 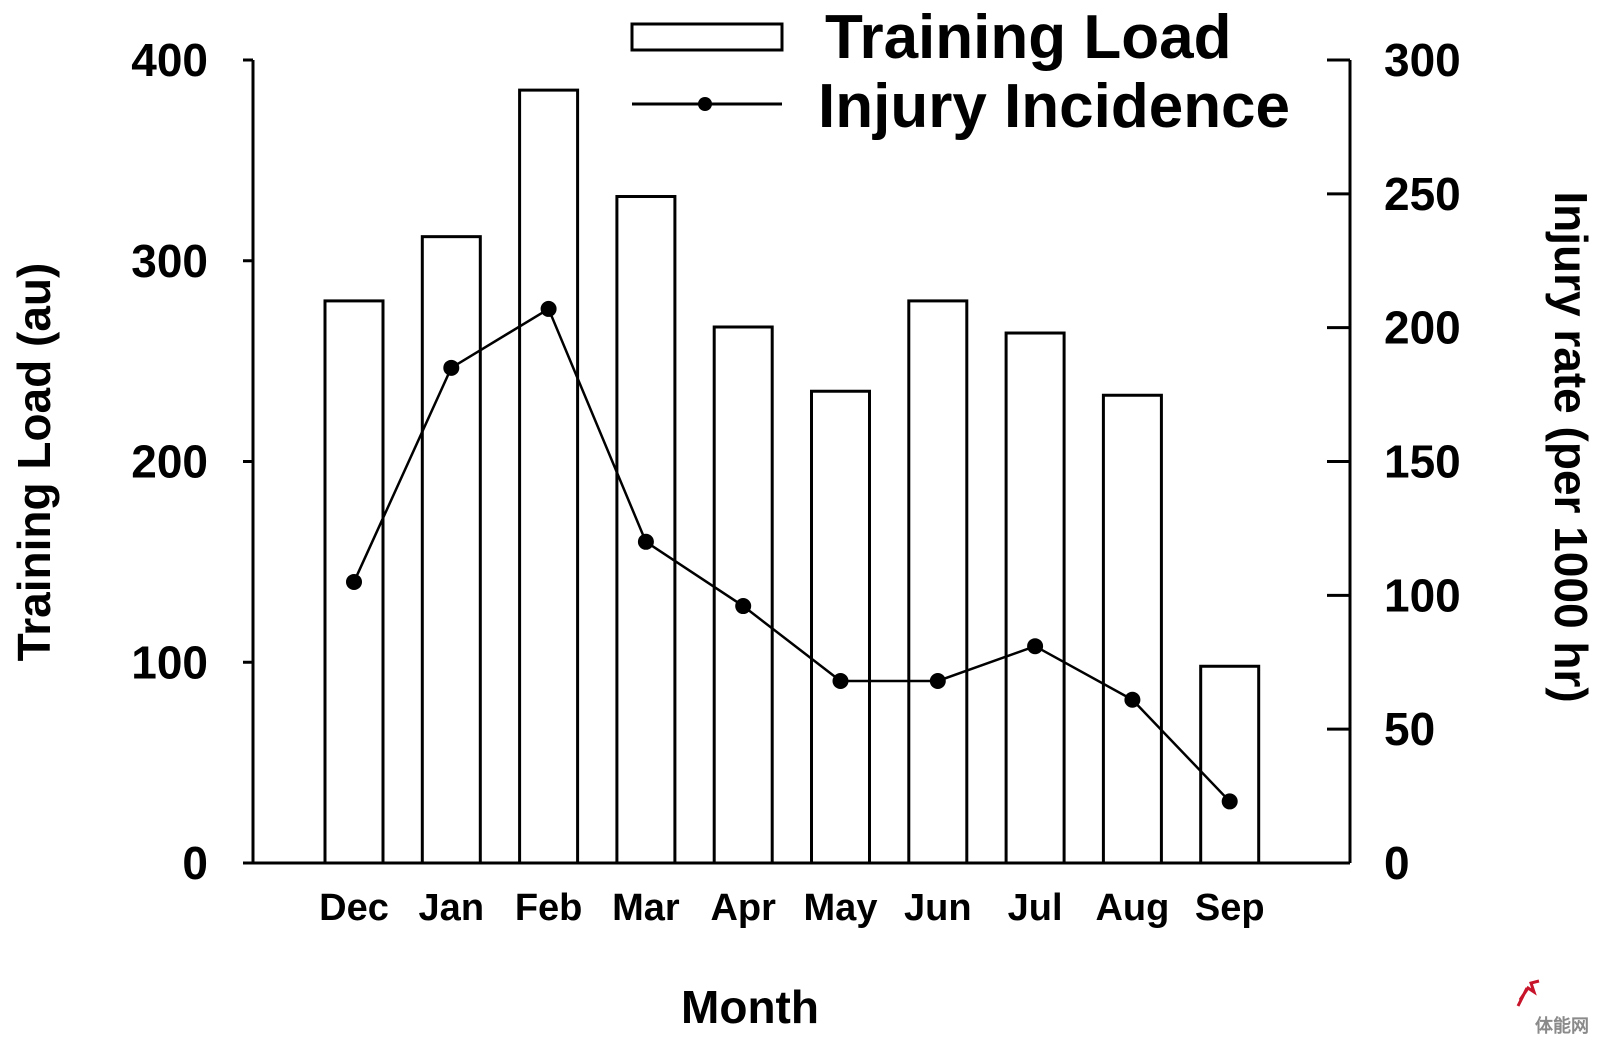 What do you see at coordinates (1397, 863) in the screenshot?
I see `right-y-tick-label: 0` at bounding box center [1397, 863].